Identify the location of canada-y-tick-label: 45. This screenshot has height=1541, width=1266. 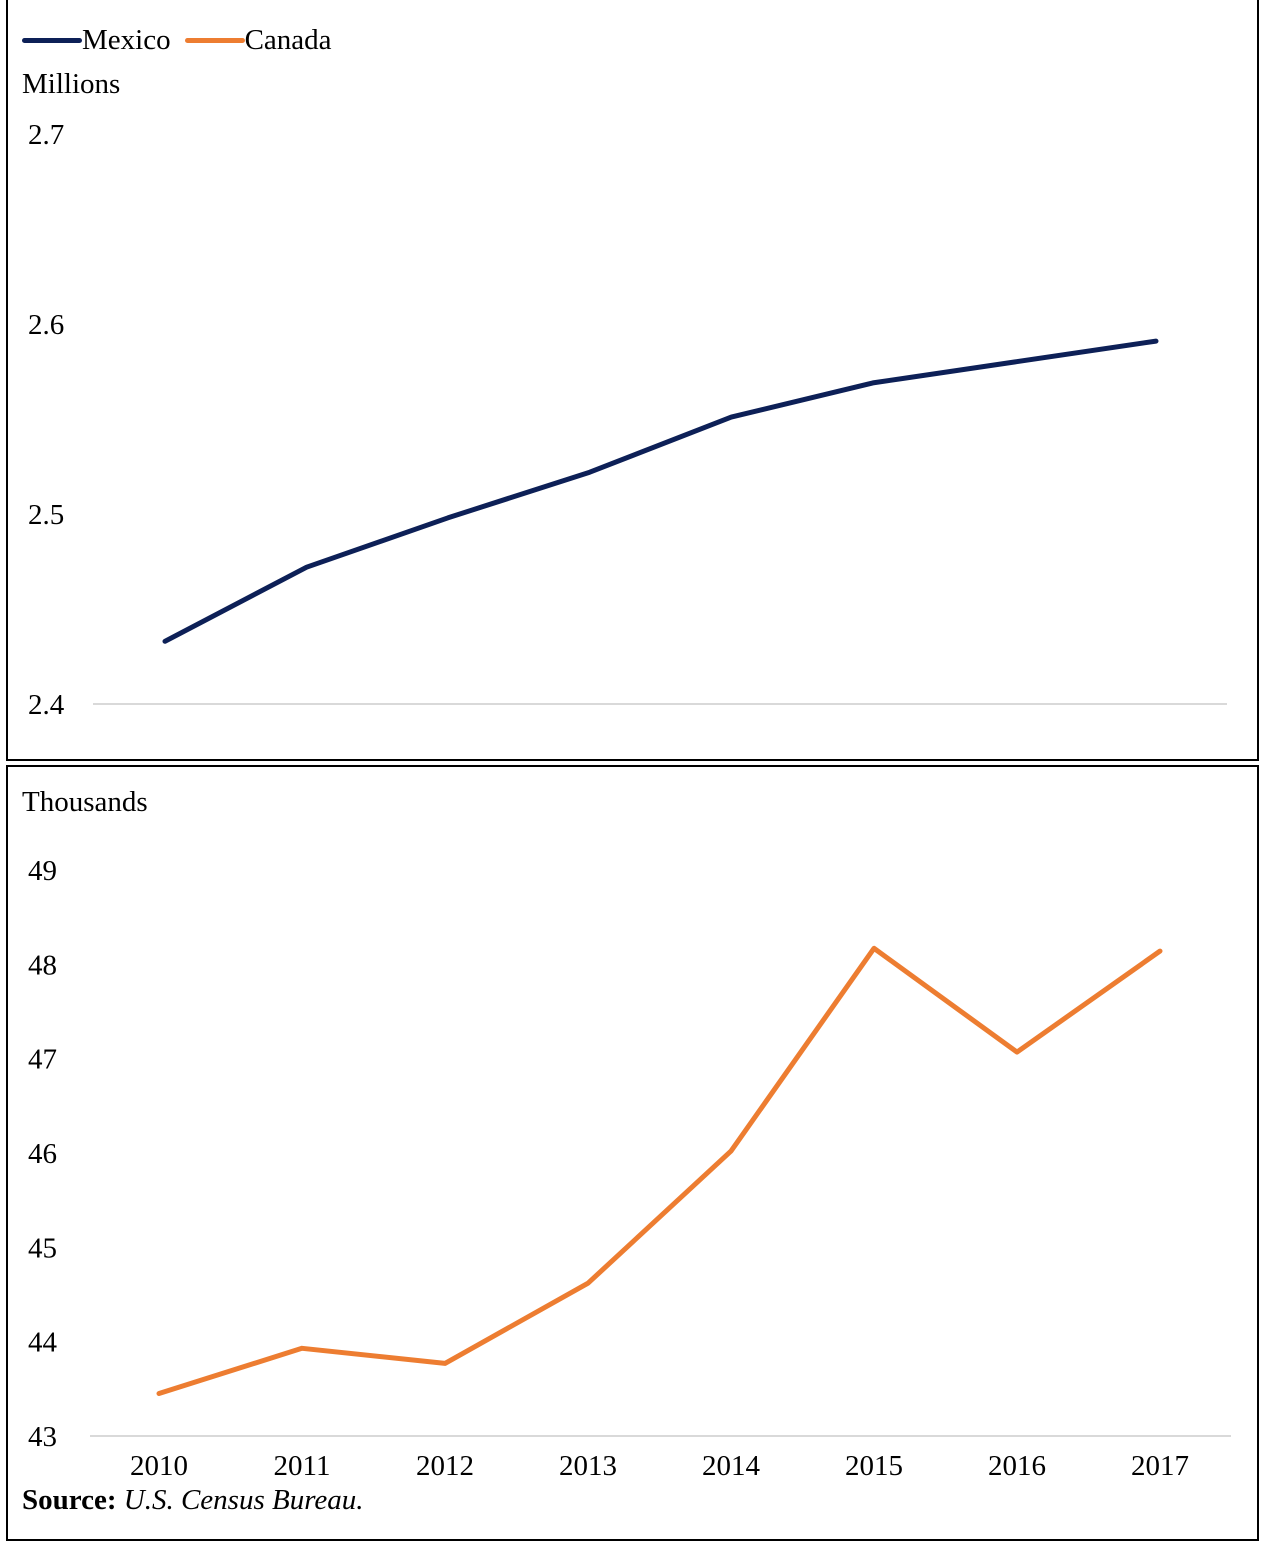
(42, 1248).